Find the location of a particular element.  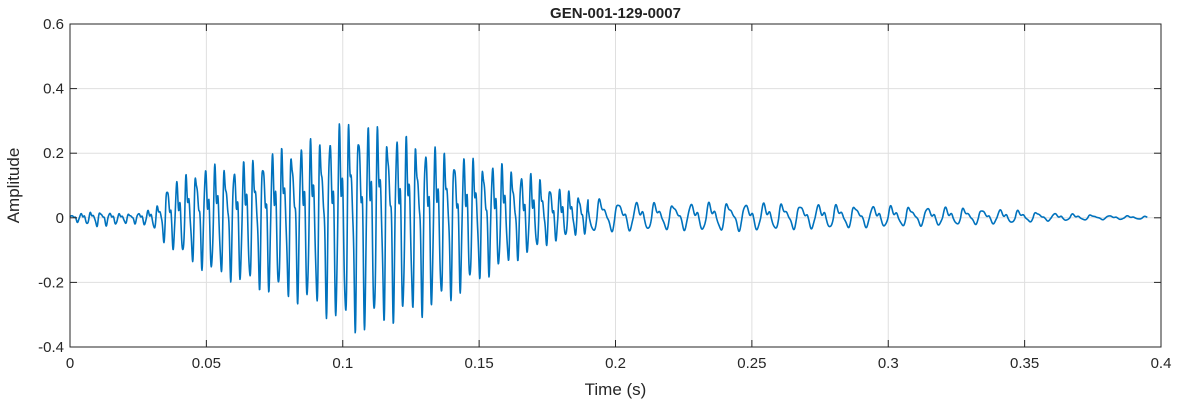

y-tick-label: 0.2 is located at coordinates (53, 153).